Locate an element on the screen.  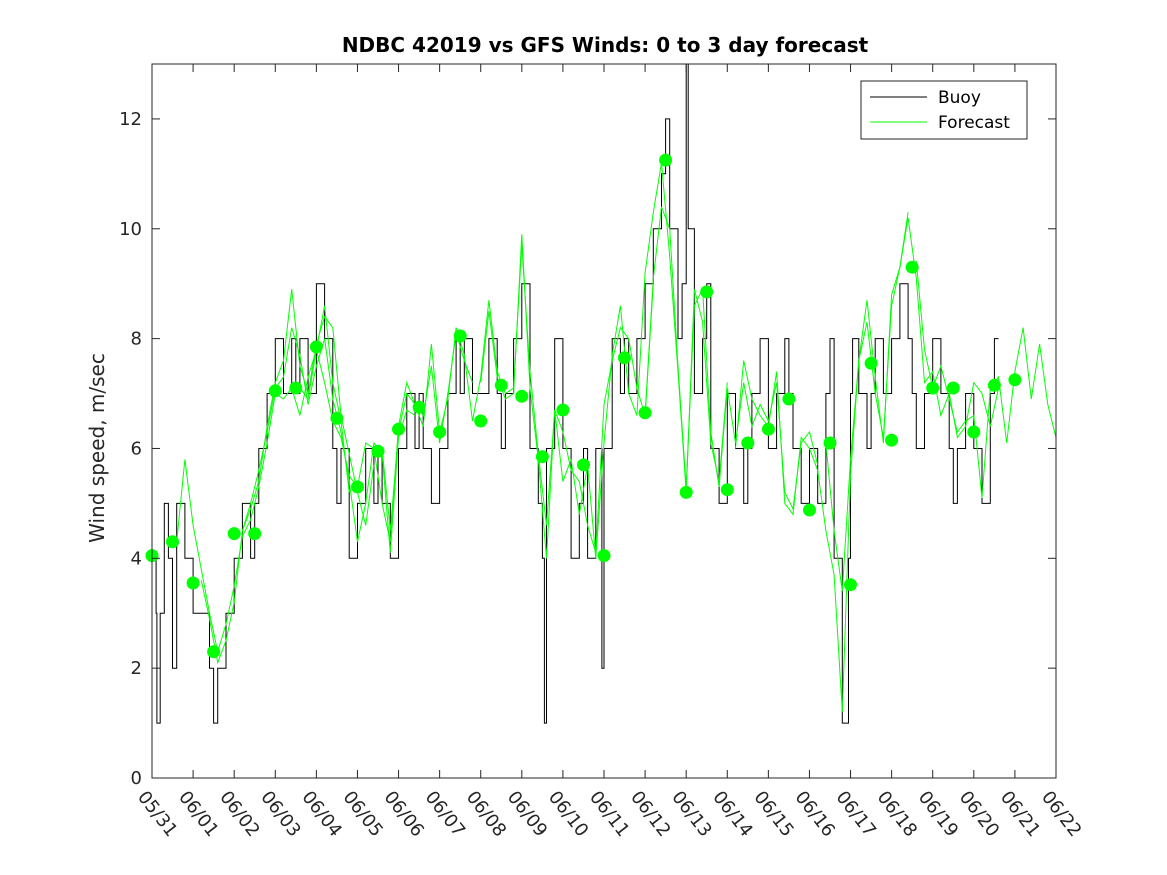
legend-buoy-label: Buoy is located at coordinates (959, 98).